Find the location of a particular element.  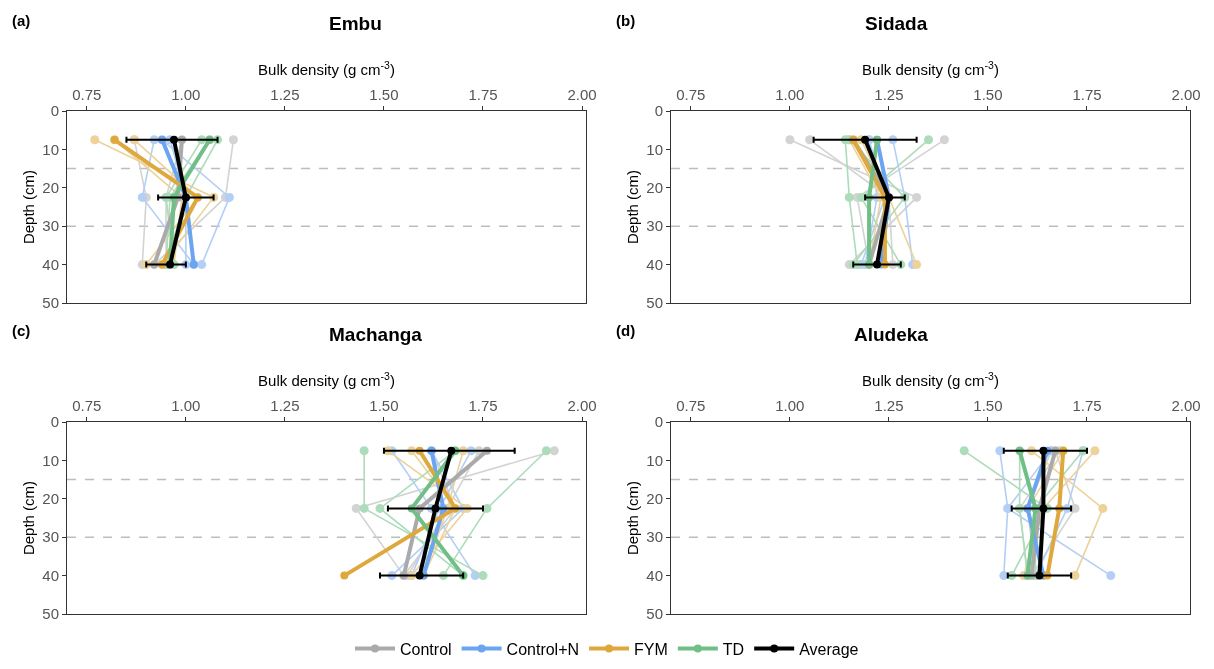

chart-title: Sidada is located at coordinates (896, 23).